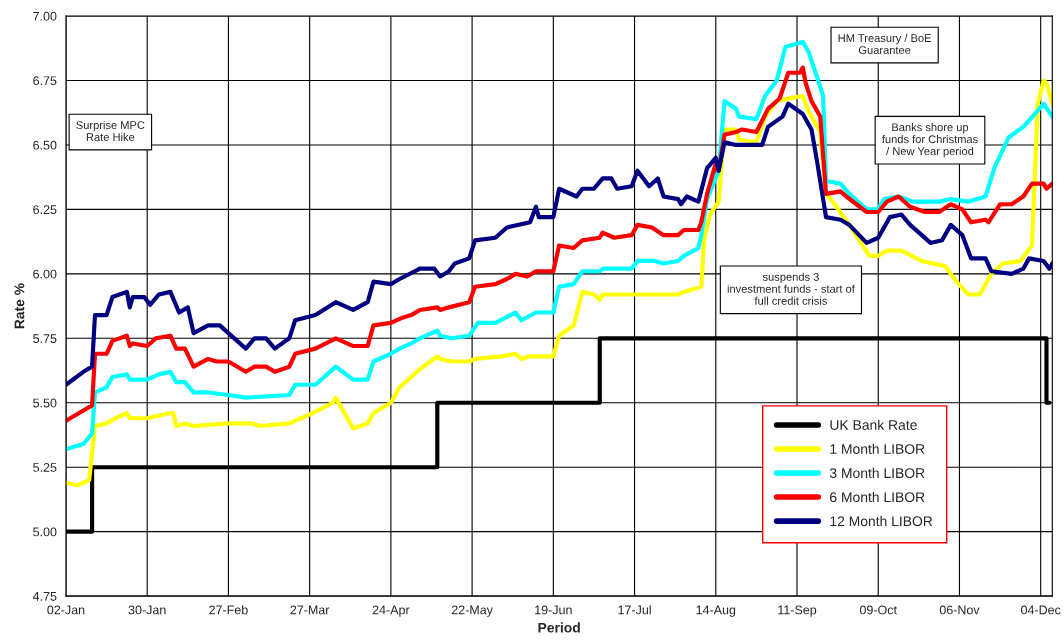  What do you see at coordinates (45, 210) in the screenshot?
I see `y-tick-label: 6.25` at bounding box center [45, 210].